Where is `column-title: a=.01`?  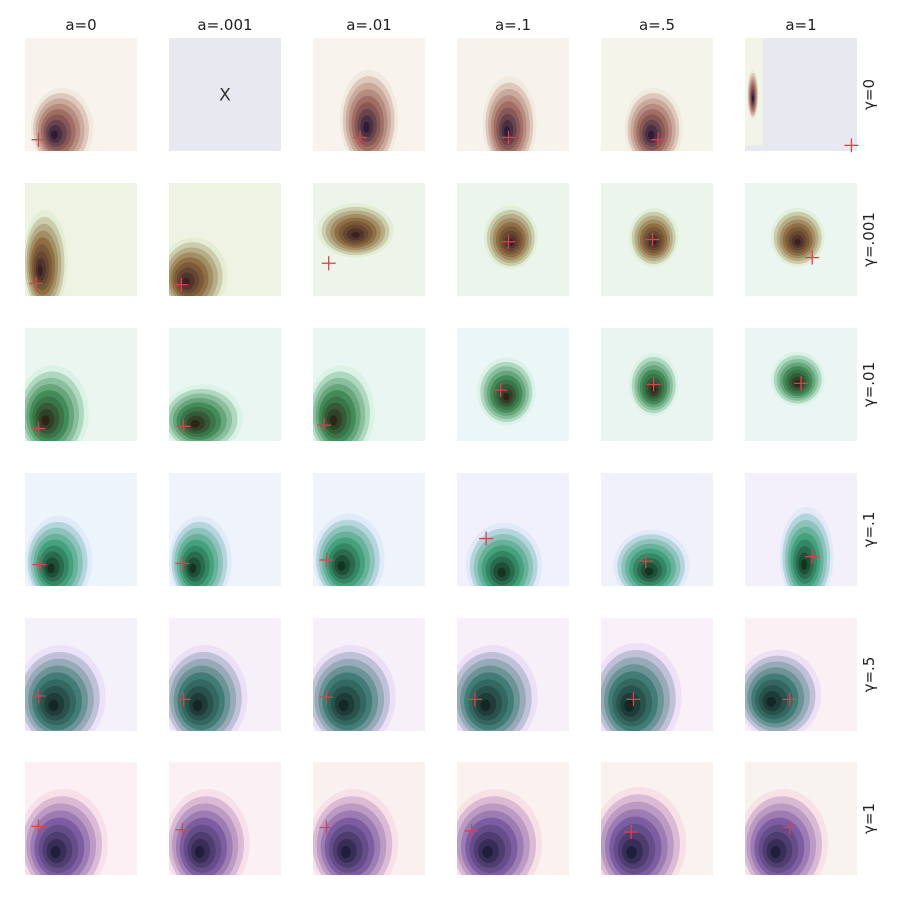
column-title: a=.01 is located at coordinates (369, 25).